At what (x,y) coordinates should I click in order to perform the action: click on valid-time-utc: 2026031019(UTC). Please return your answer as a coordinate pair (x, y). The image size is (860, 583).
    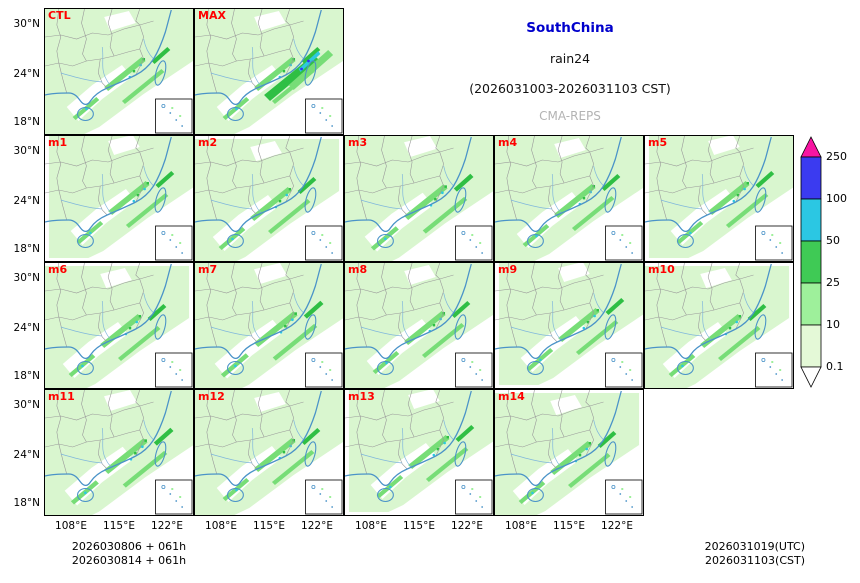
    Looking at the image, I should click on (754, 546).